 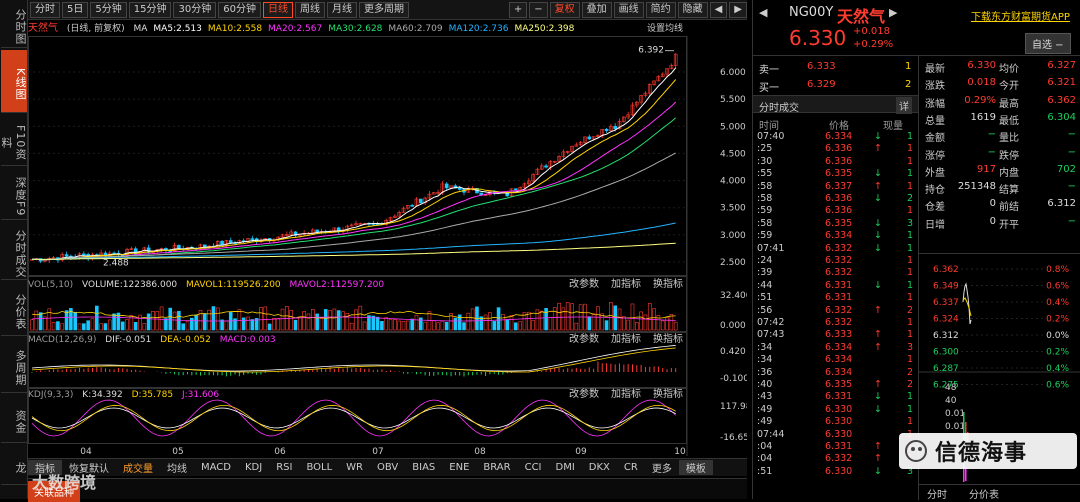 I want to click on zoom-out-button: −, so click(x=538, y=9).